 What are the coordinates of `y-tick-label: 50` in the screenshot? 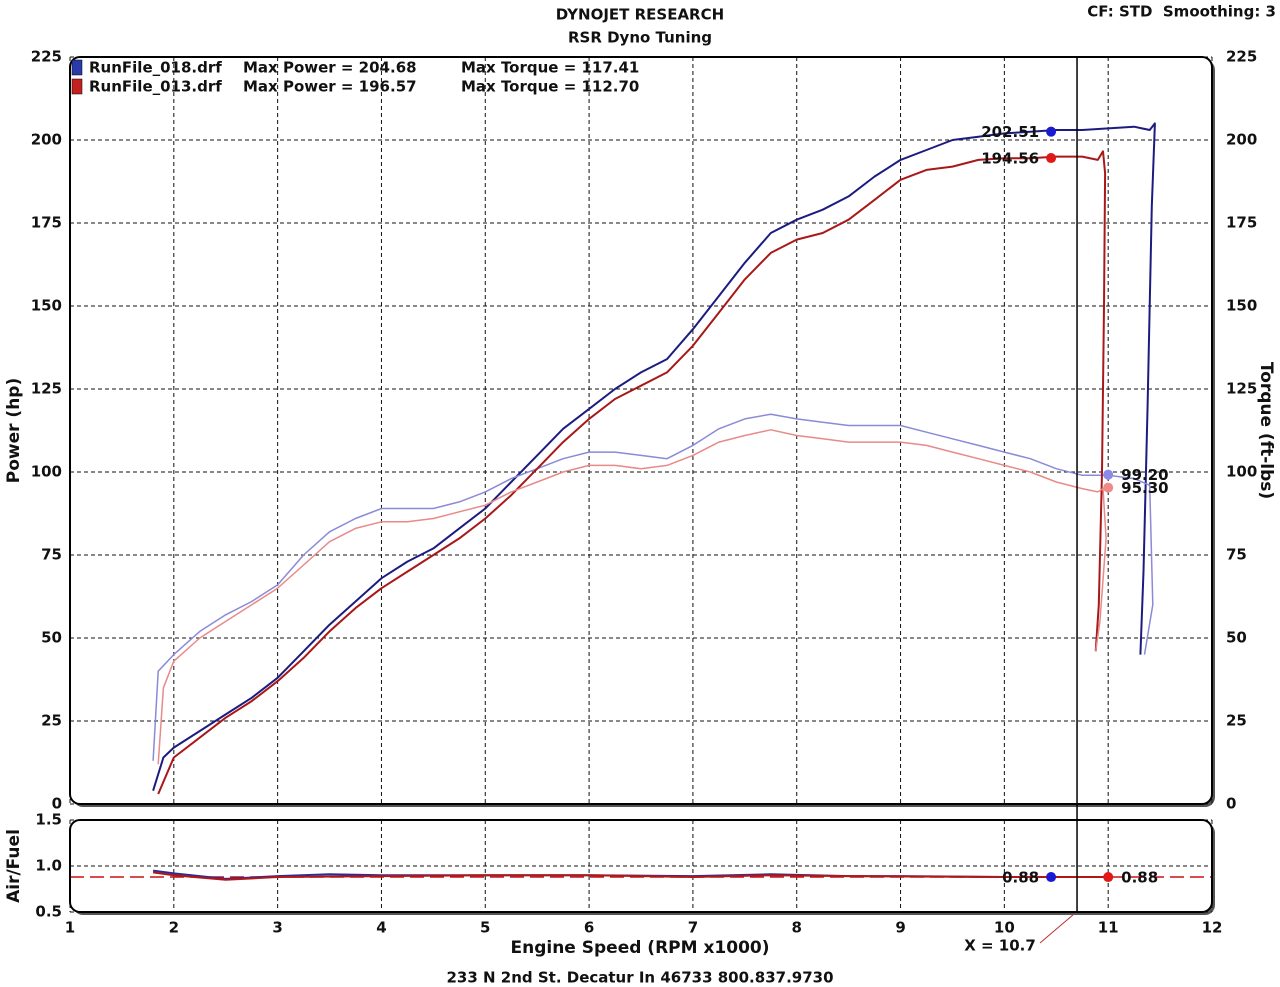 It's located at (51, 638).